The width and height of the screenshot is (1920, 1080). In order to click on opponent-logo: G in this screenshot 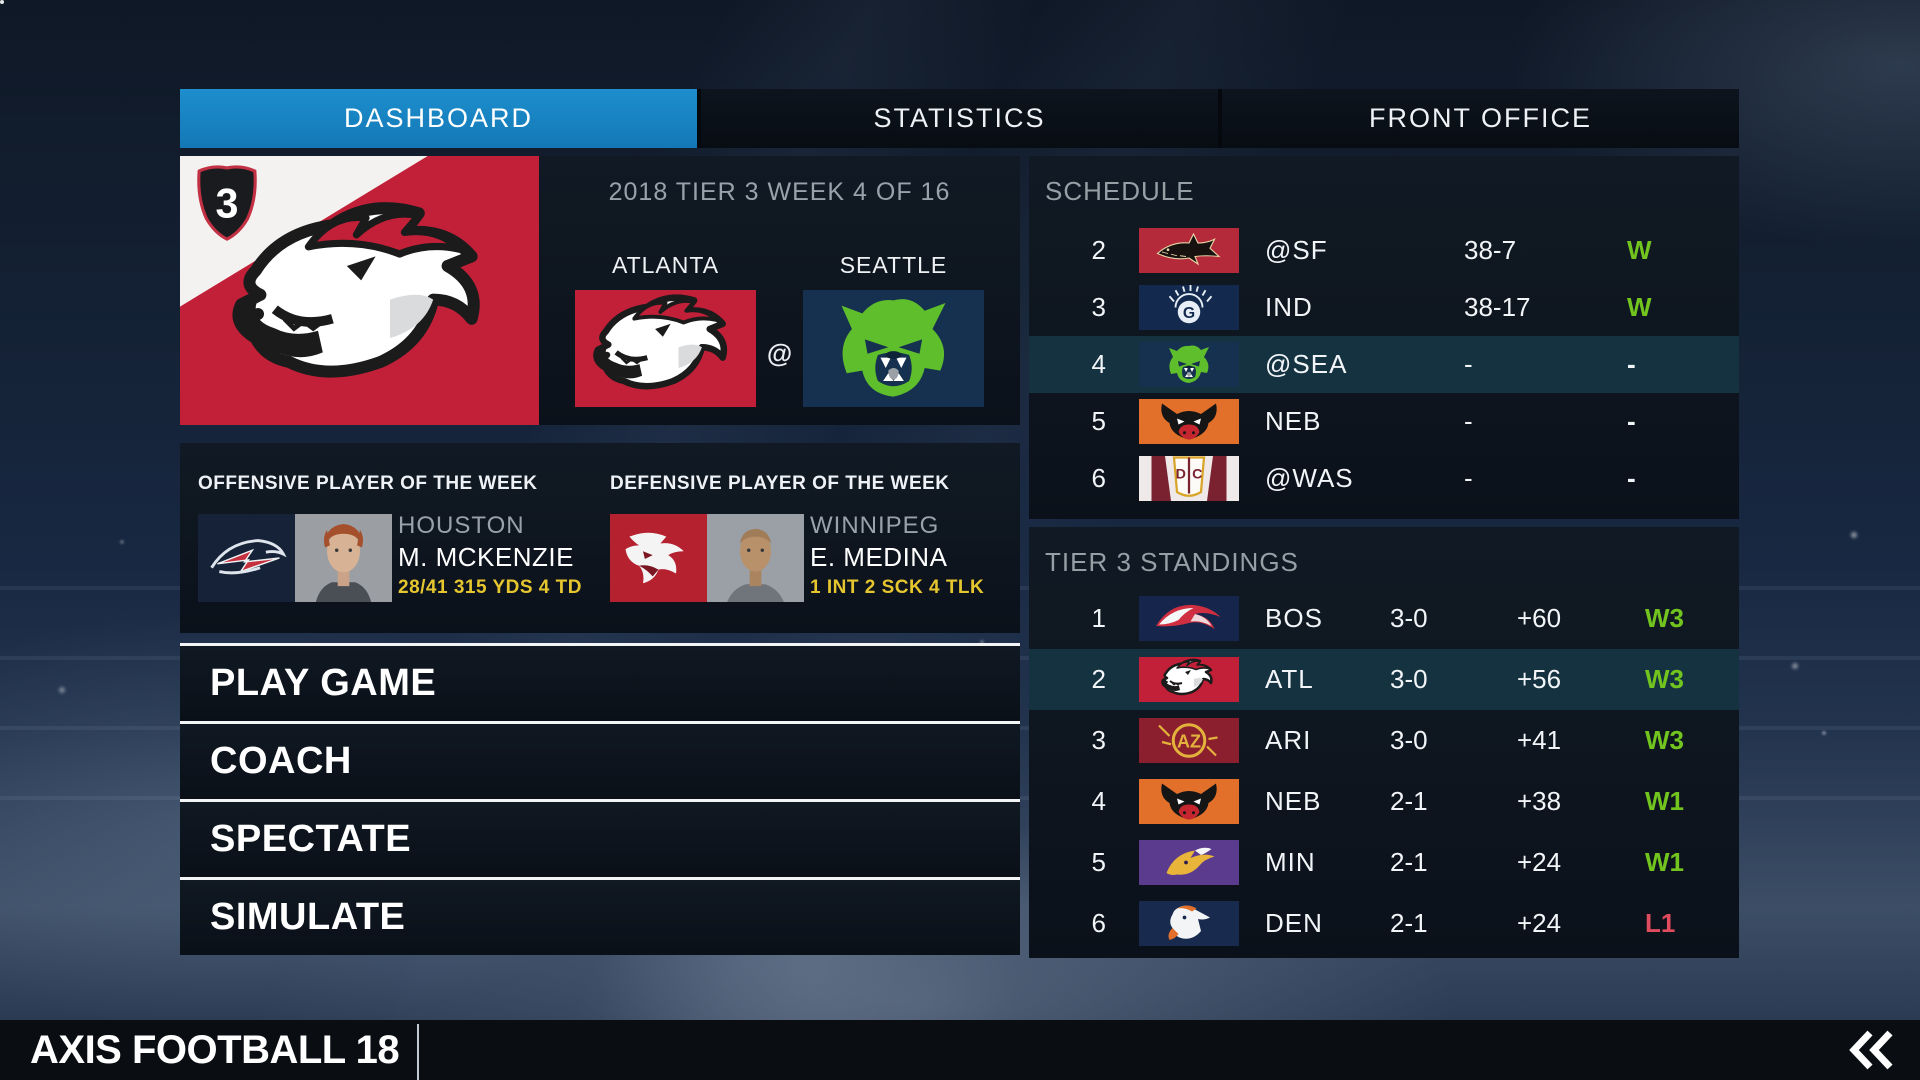, I will do `click(1189, 307)`.